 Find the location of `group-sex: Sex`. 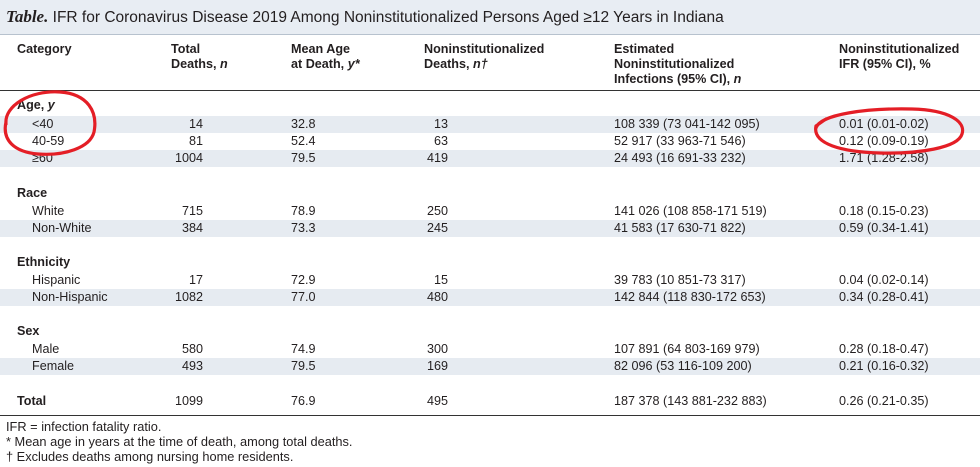

group-sex: Sex is located at coordinates (28, 331).